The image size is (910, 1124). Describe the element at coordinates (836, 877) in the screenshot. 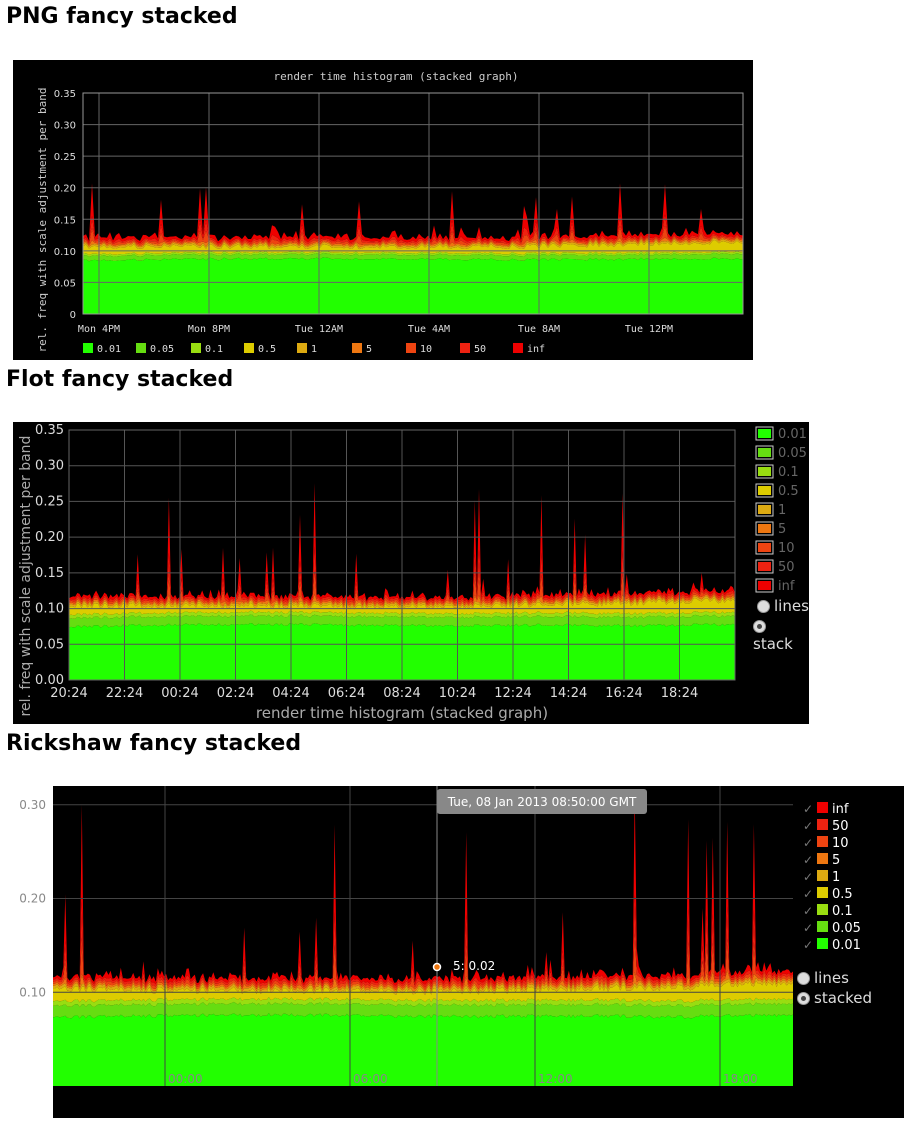

I see `rickshaw-legend-label: 1` at that location.